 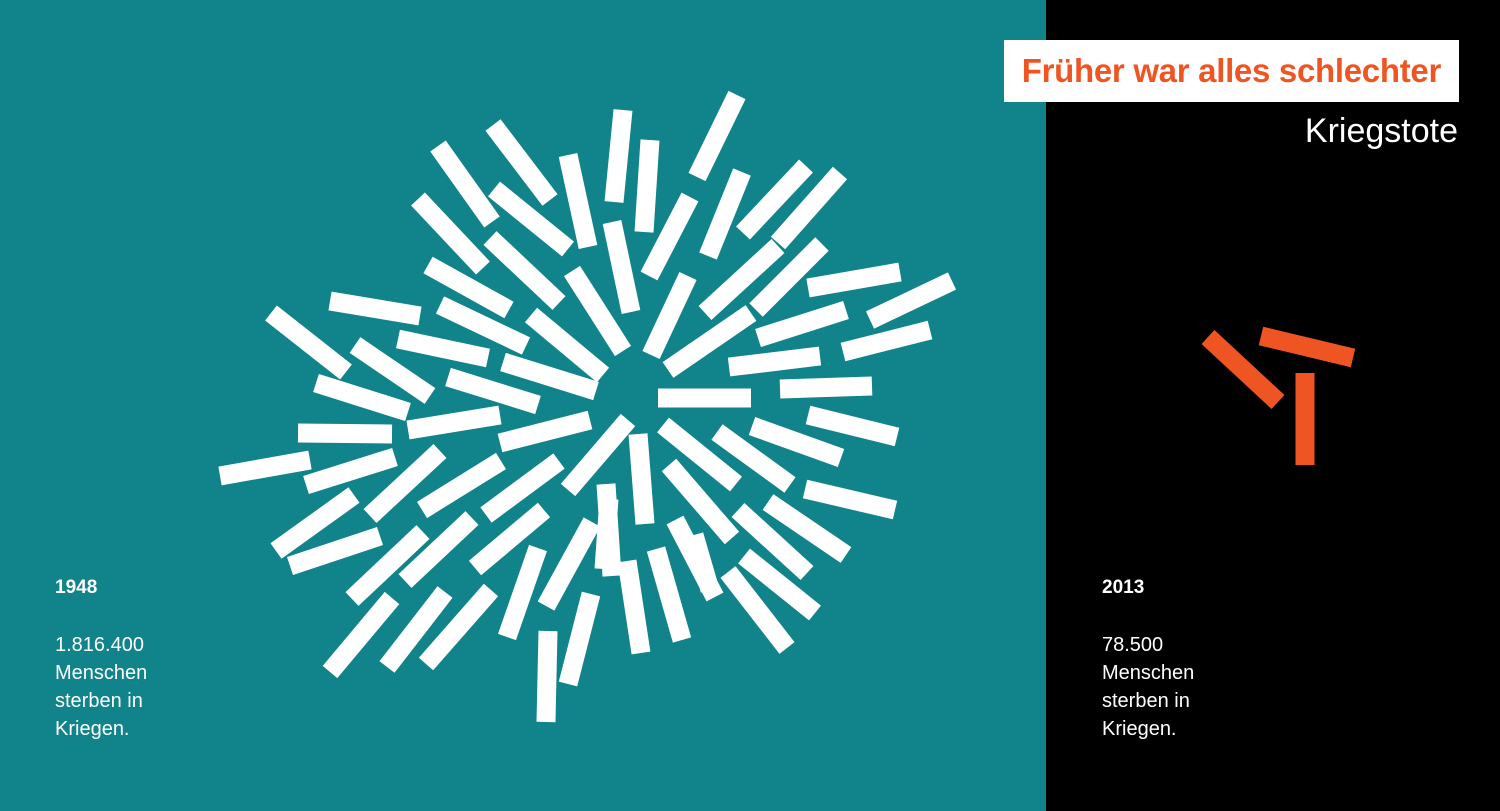 I want to click on year-label-1948: 1948, so click(x=76, y=587).